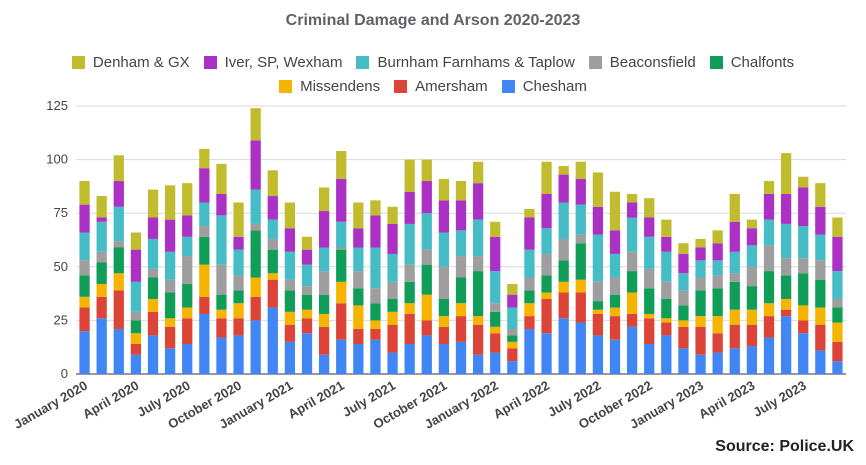 The width and height of the screenshot is (866, 465). I want to click on x-tick-label-5: April 2021, so click(315, 400).